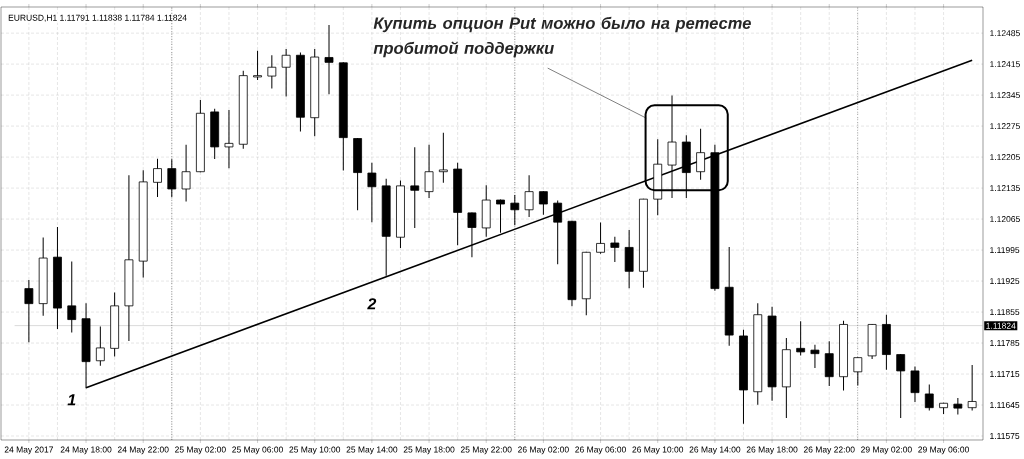  I want to click on x-tick-label: 24 May 2017, so click(29, 450).